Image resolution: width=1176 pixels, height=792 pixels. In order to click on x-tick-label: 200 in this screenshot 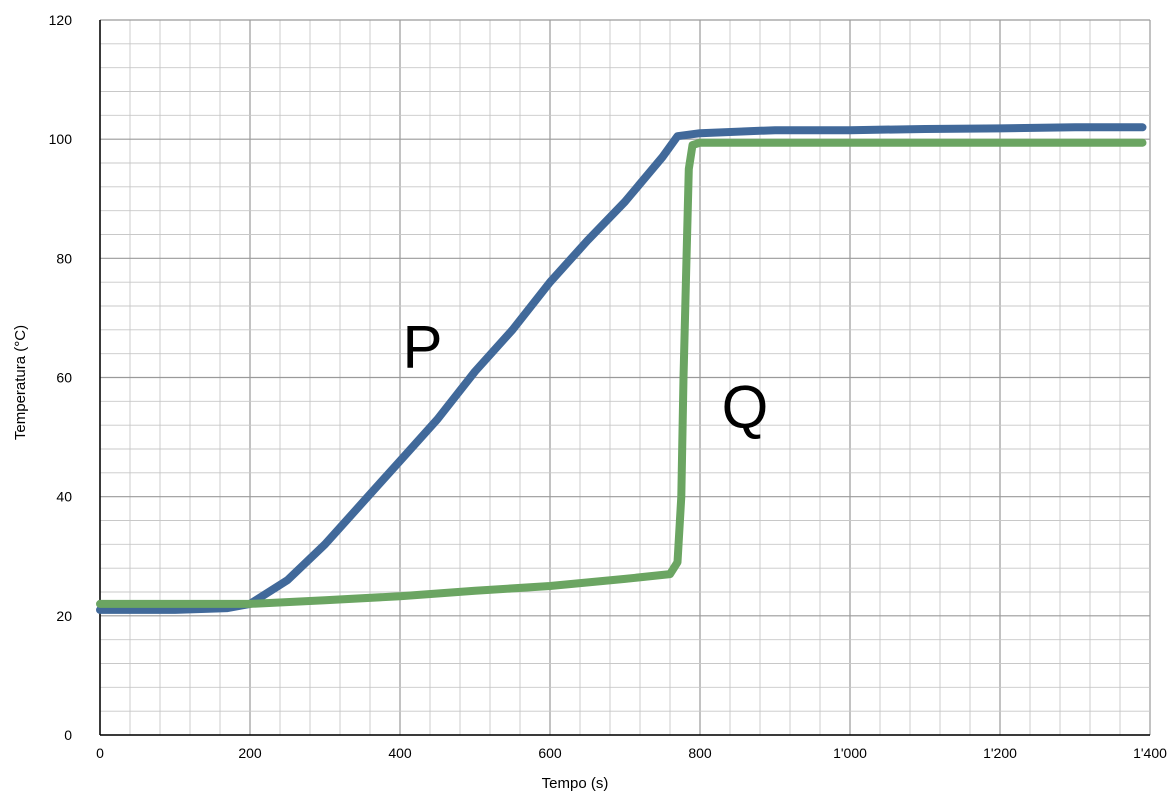, I will do `click(250, 753)`.